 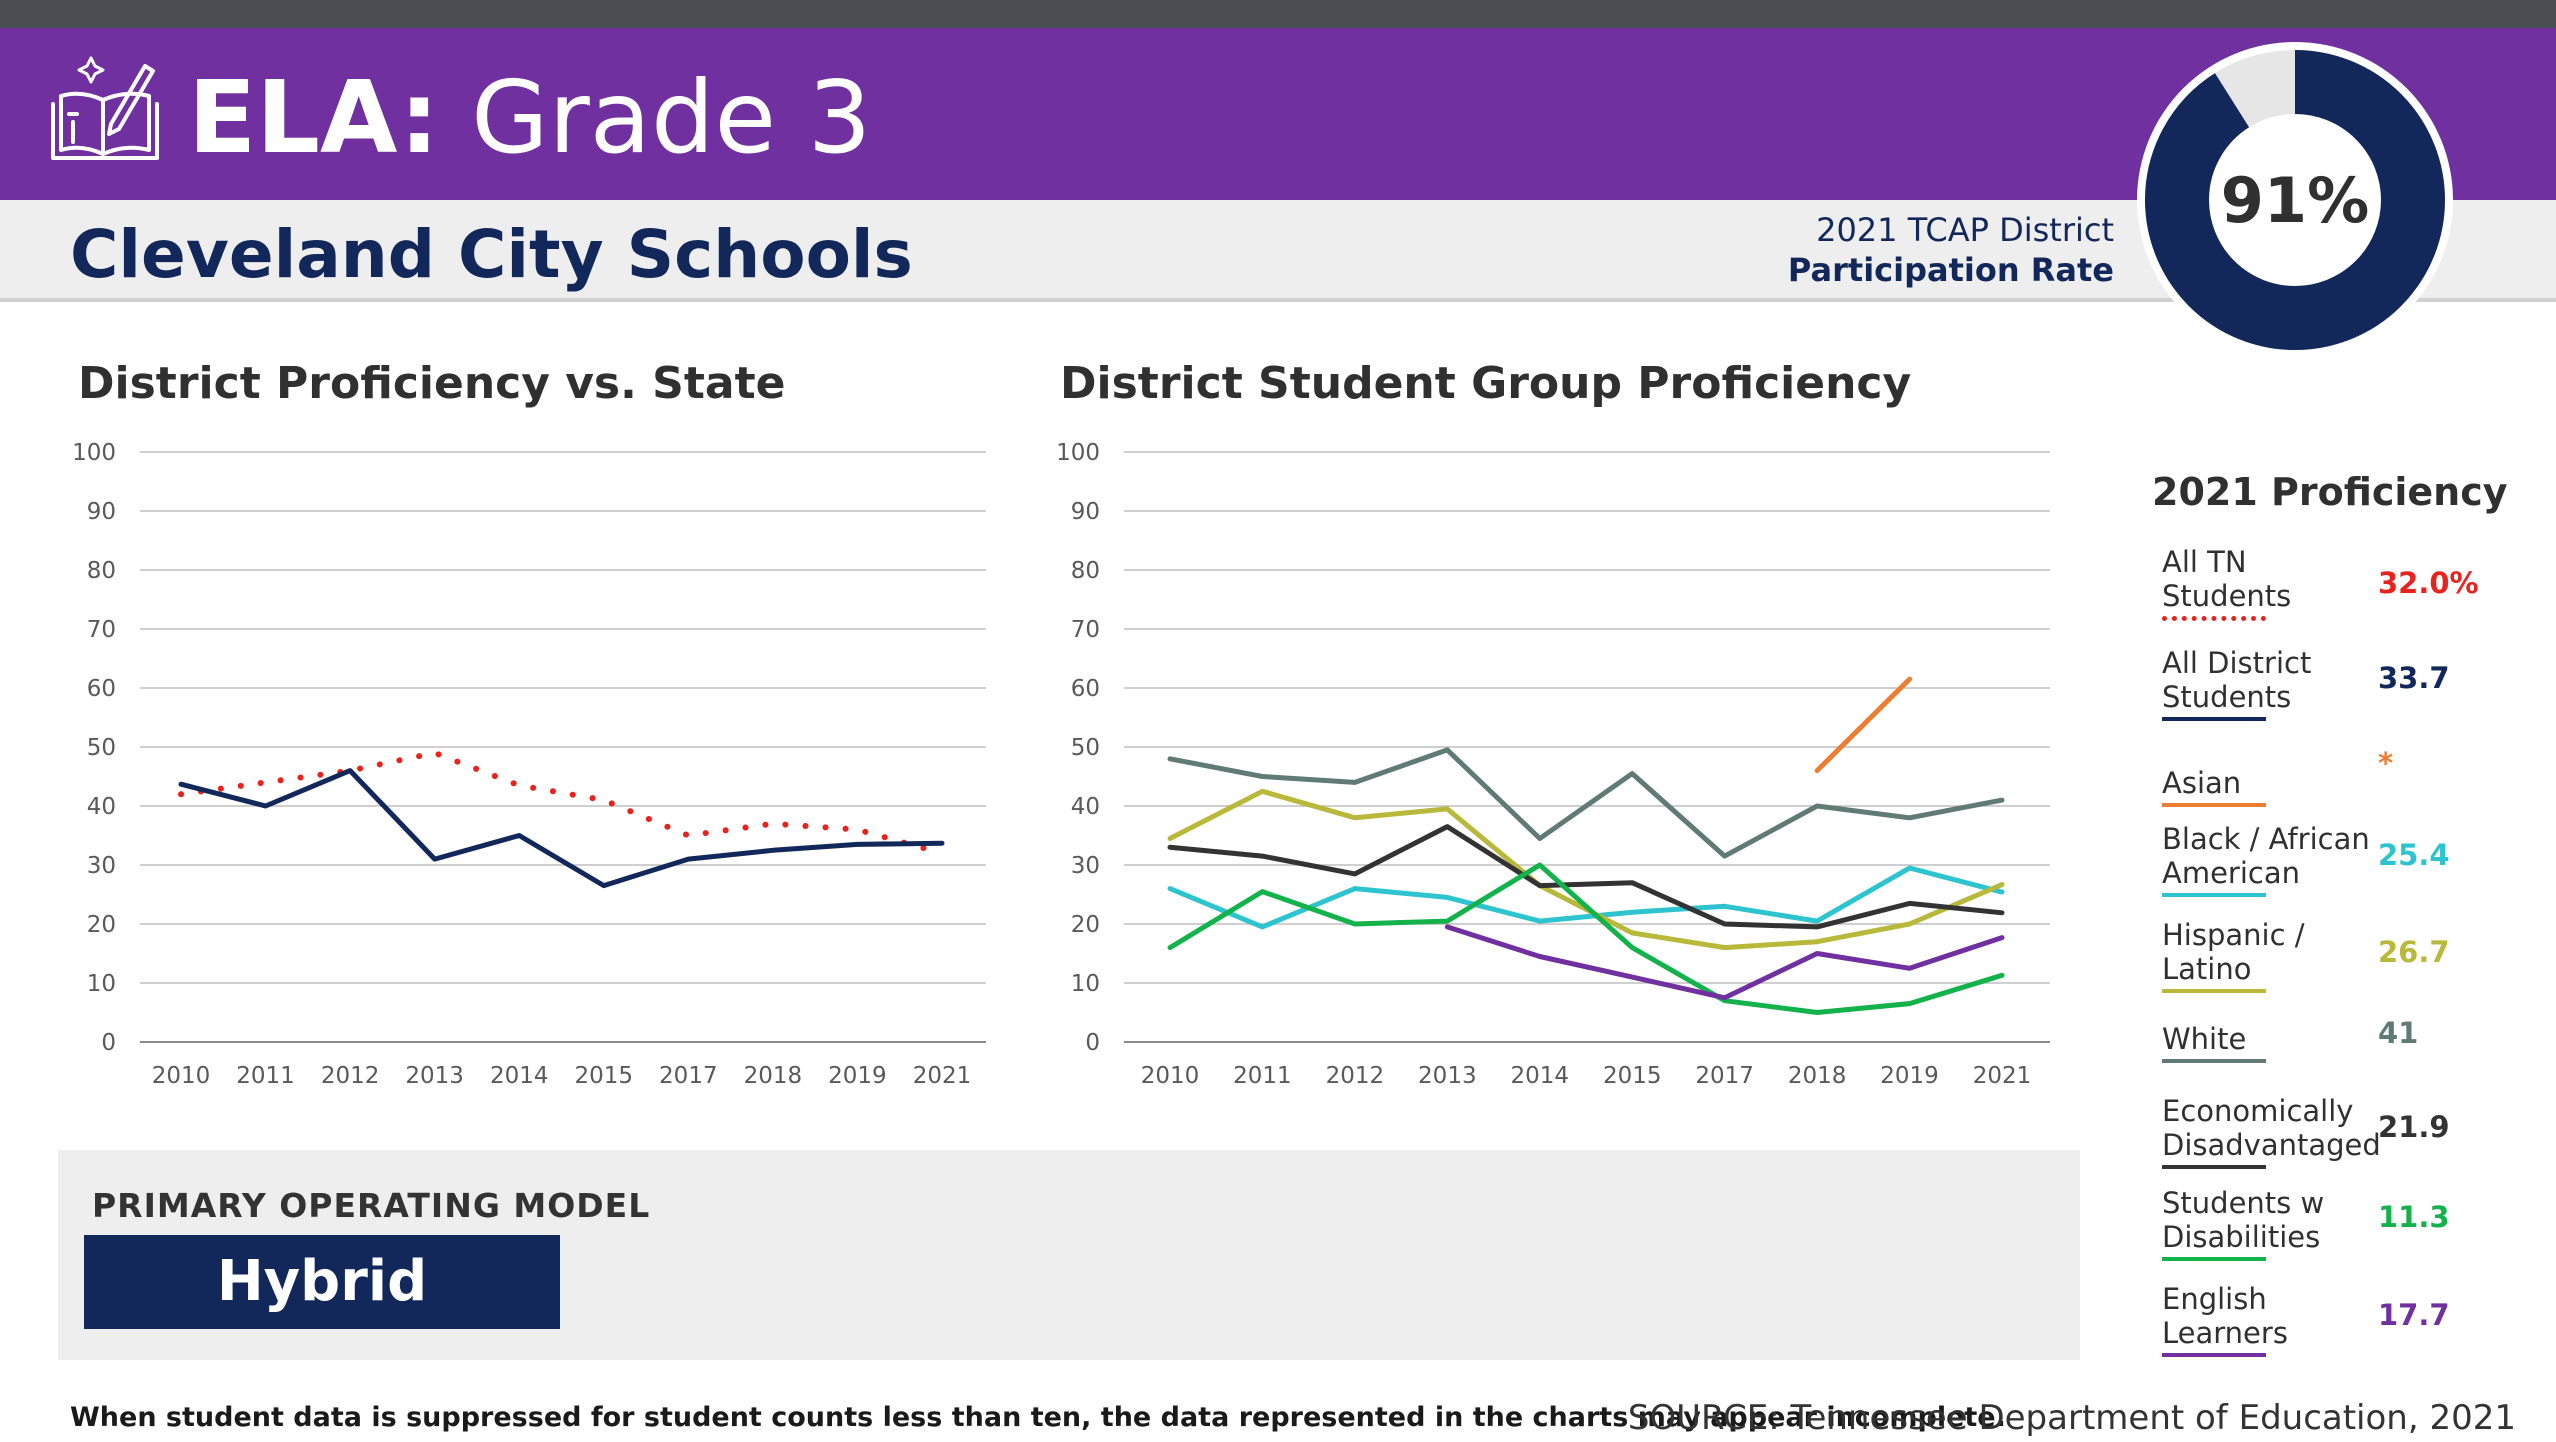 What do you see at coordinates (322, 1282) in the screenshot?
I see `operating-model-value: Hybrid` at bounding box center [322, 1282].